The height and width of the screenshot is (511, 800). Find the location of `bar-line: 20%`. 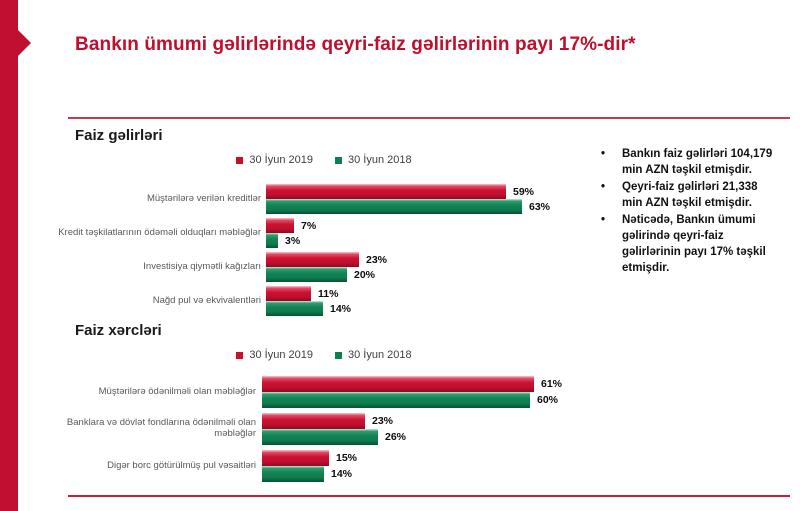

bar-line: 20% is located at coordinates (326, 274).